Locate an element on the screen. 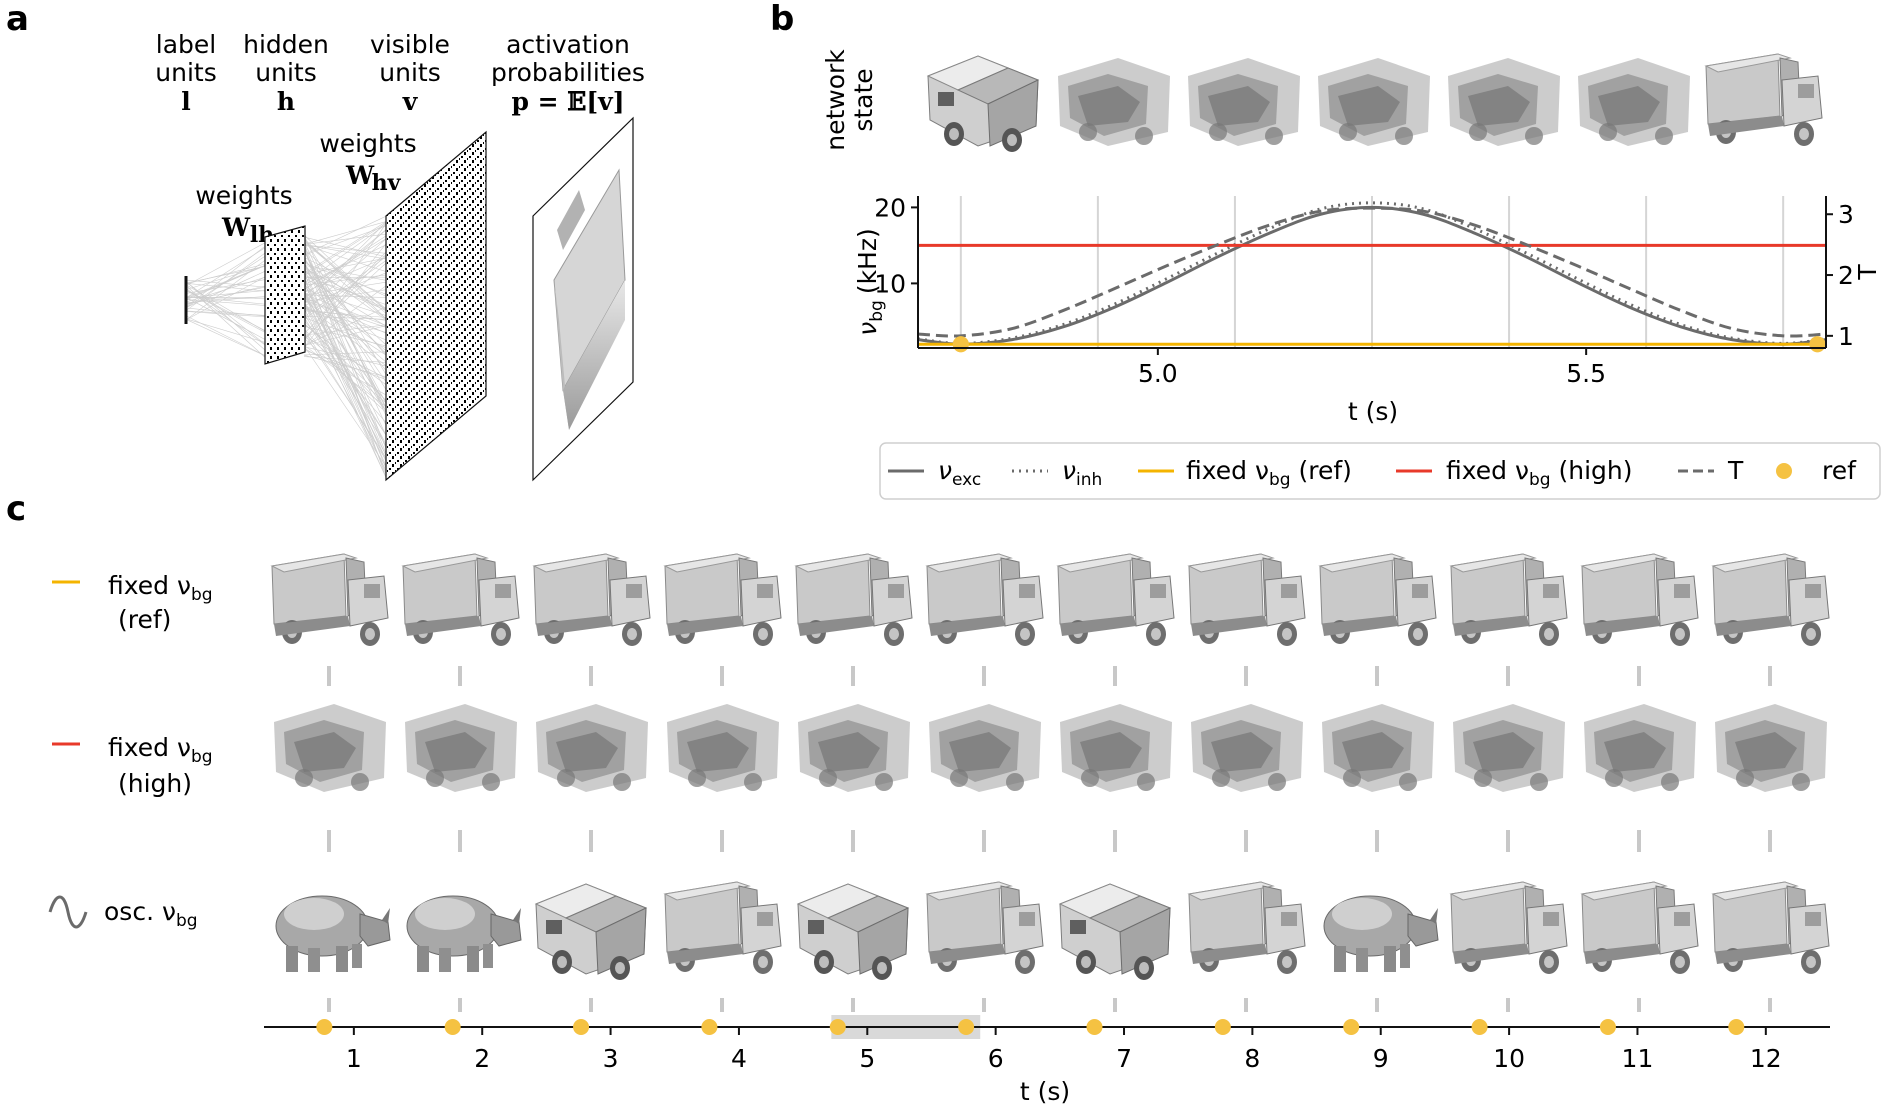 This screenshot has height=1110, width=1900. svg-text: fixed νbg (ref) is located at coordinates (1269, 473).